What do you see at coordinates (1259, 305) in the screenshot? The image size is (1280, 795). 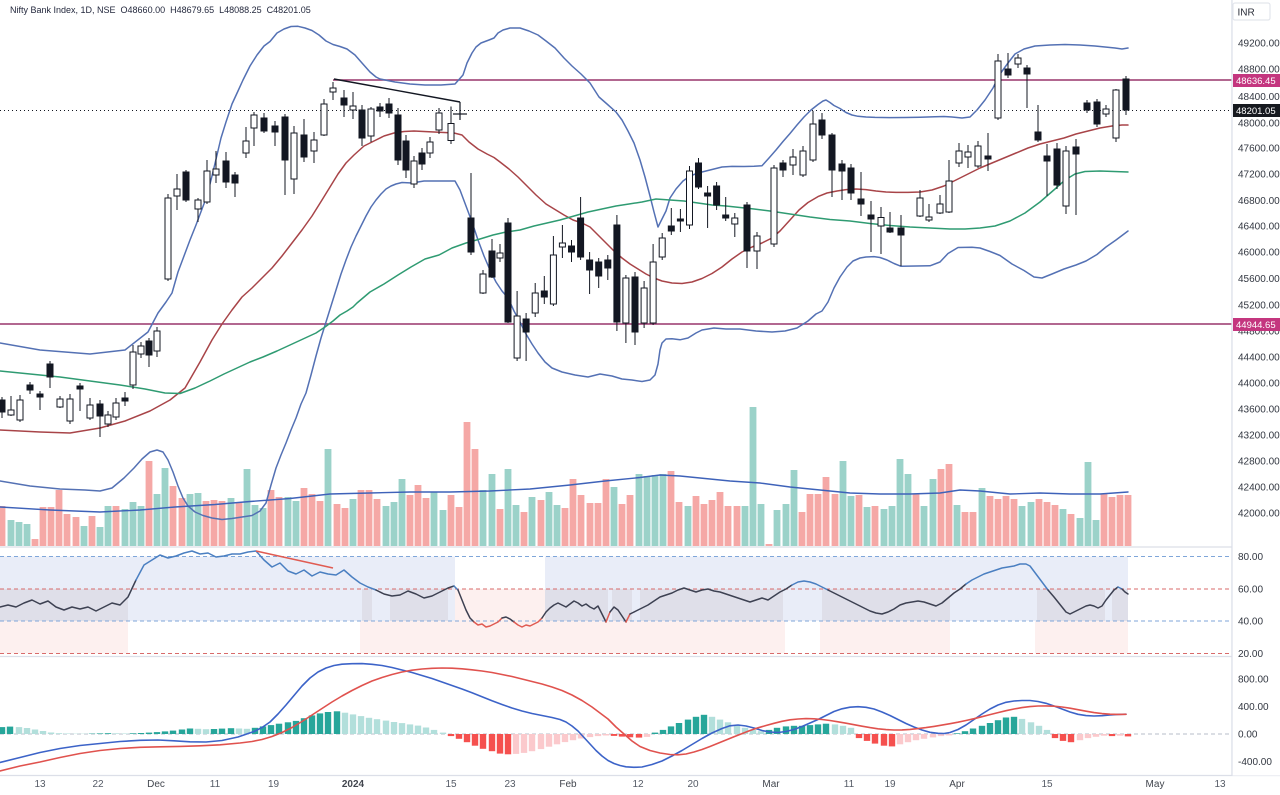 I see `svg-text: 45200.00` at bounding box center [1259, 305].